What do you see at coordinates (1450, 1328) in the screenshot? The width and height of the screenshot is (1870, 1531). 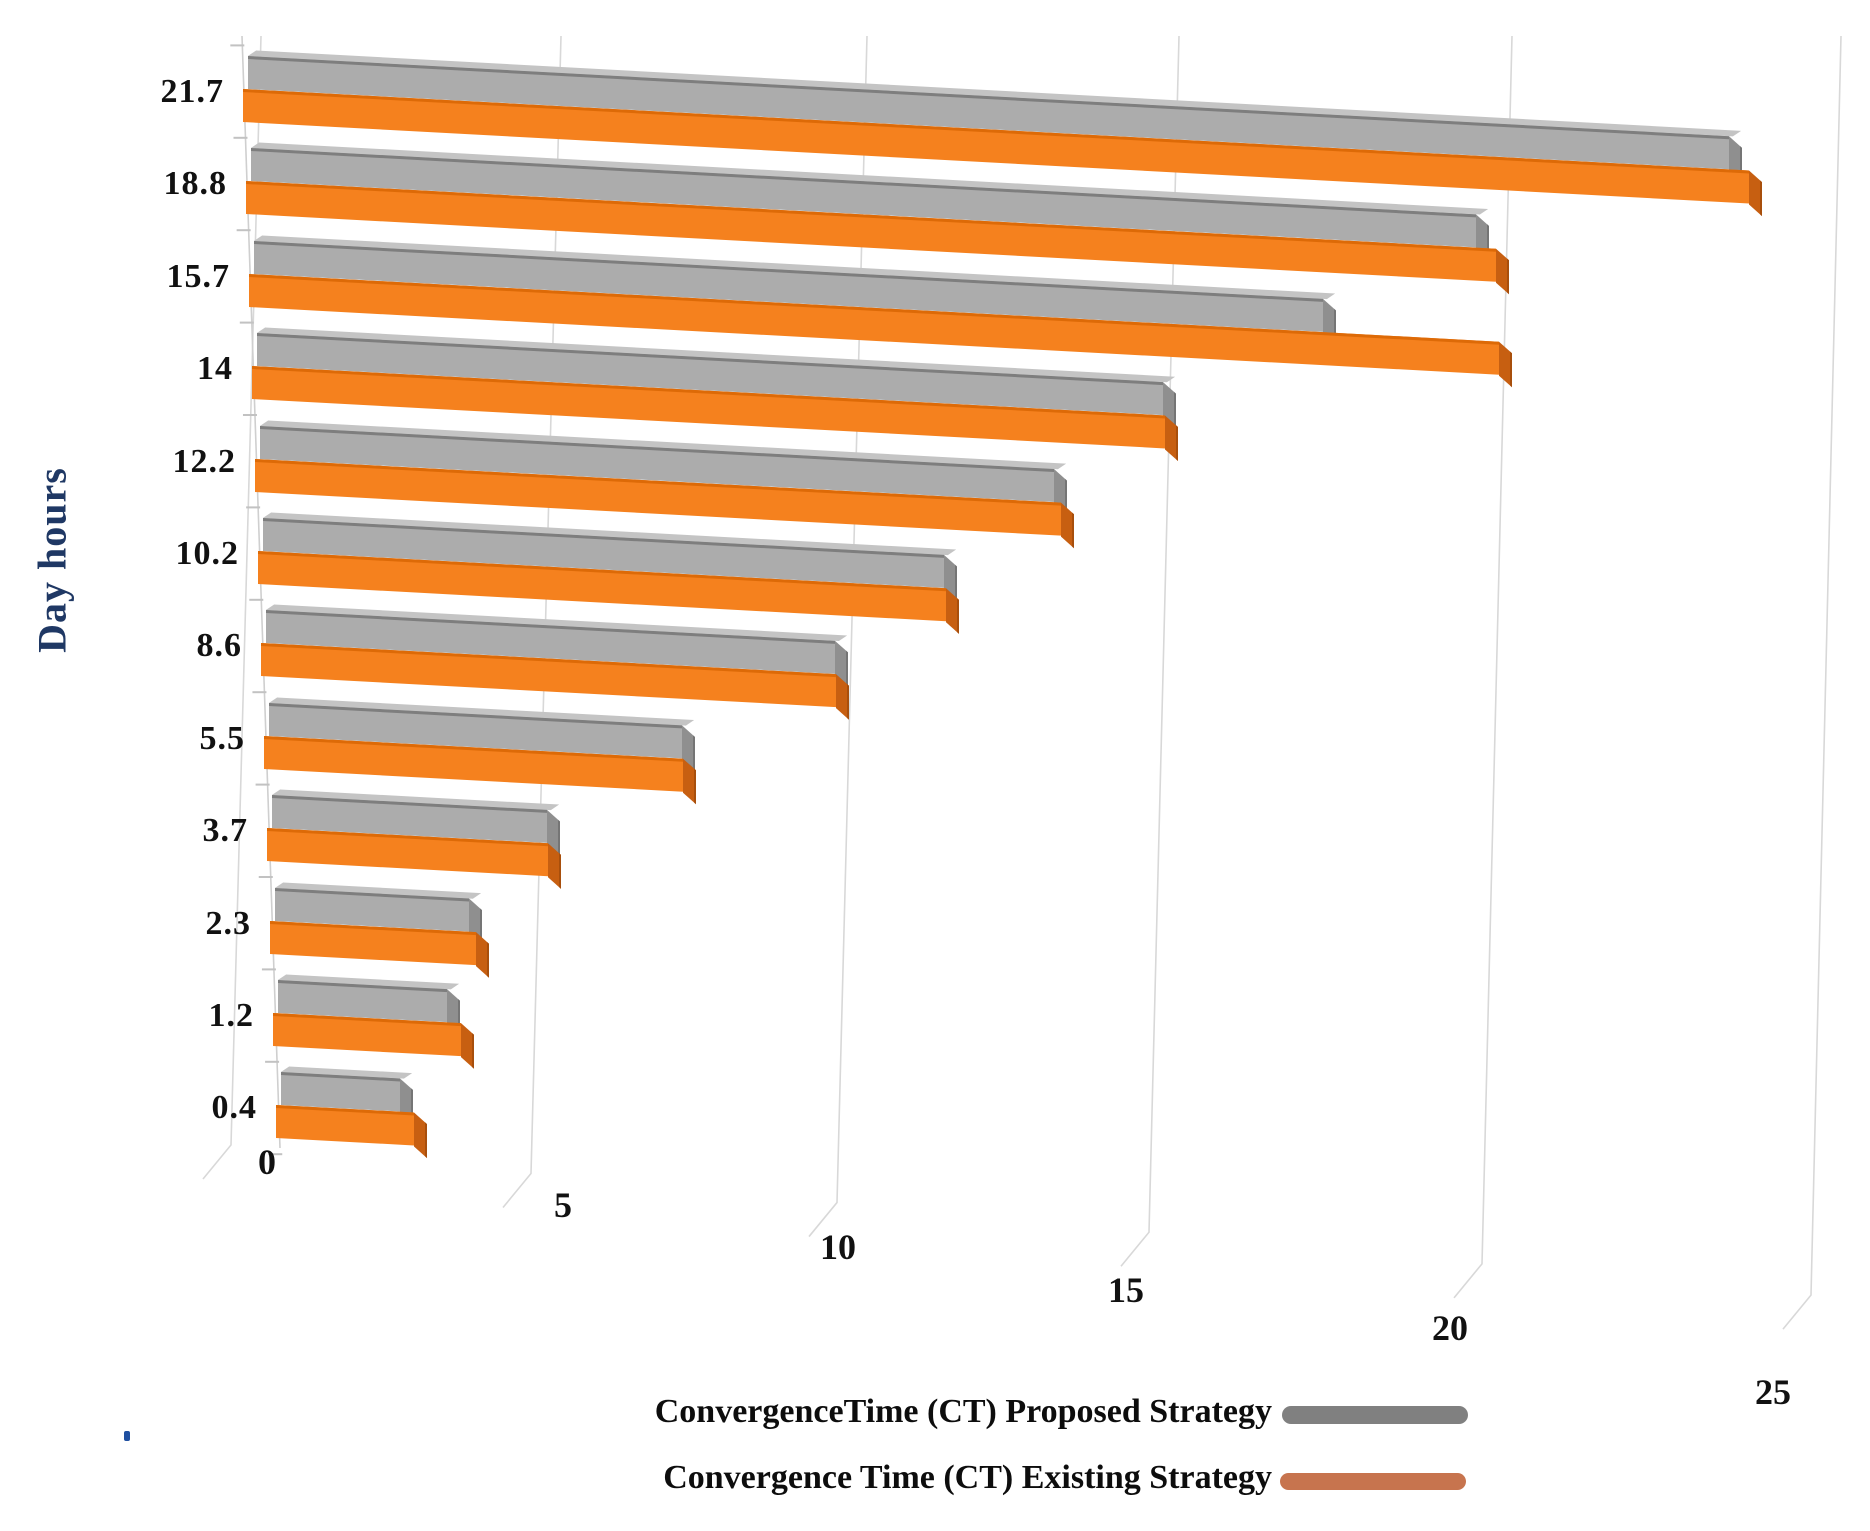 I see `x-tick-label-20: 20` at bounding box center [1450, 1328].